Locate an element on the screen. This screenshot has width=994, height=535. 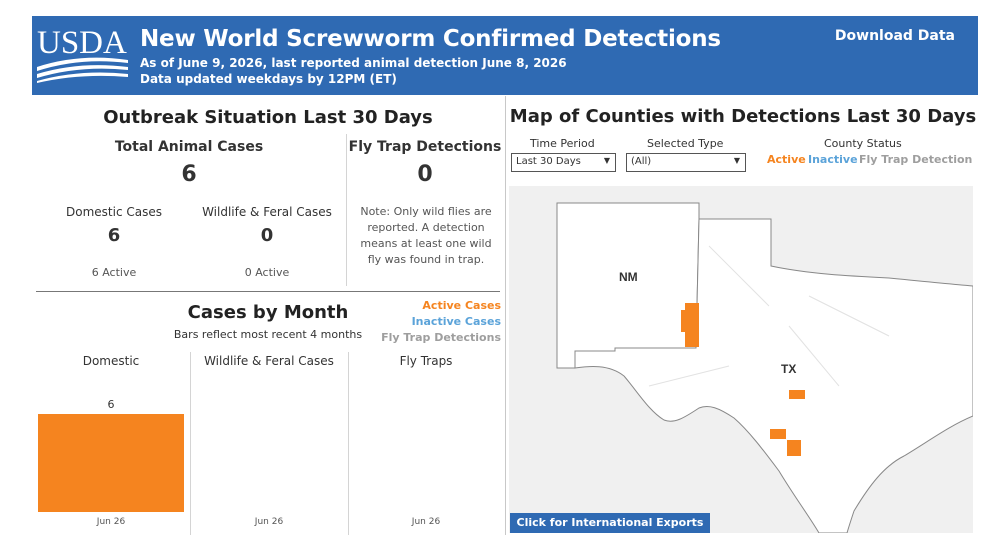
column-label-wildlife: Wildlife & Feral Cases is located at coordinates (269, 361).